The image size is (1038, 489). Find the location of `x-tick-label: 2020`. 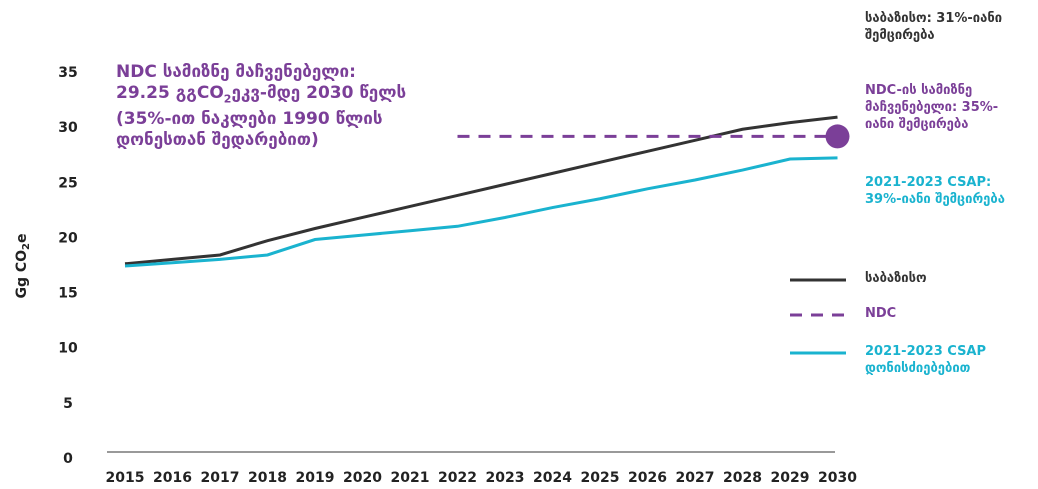

x-tick-label: 2020 is located at coordinates (362, 478).